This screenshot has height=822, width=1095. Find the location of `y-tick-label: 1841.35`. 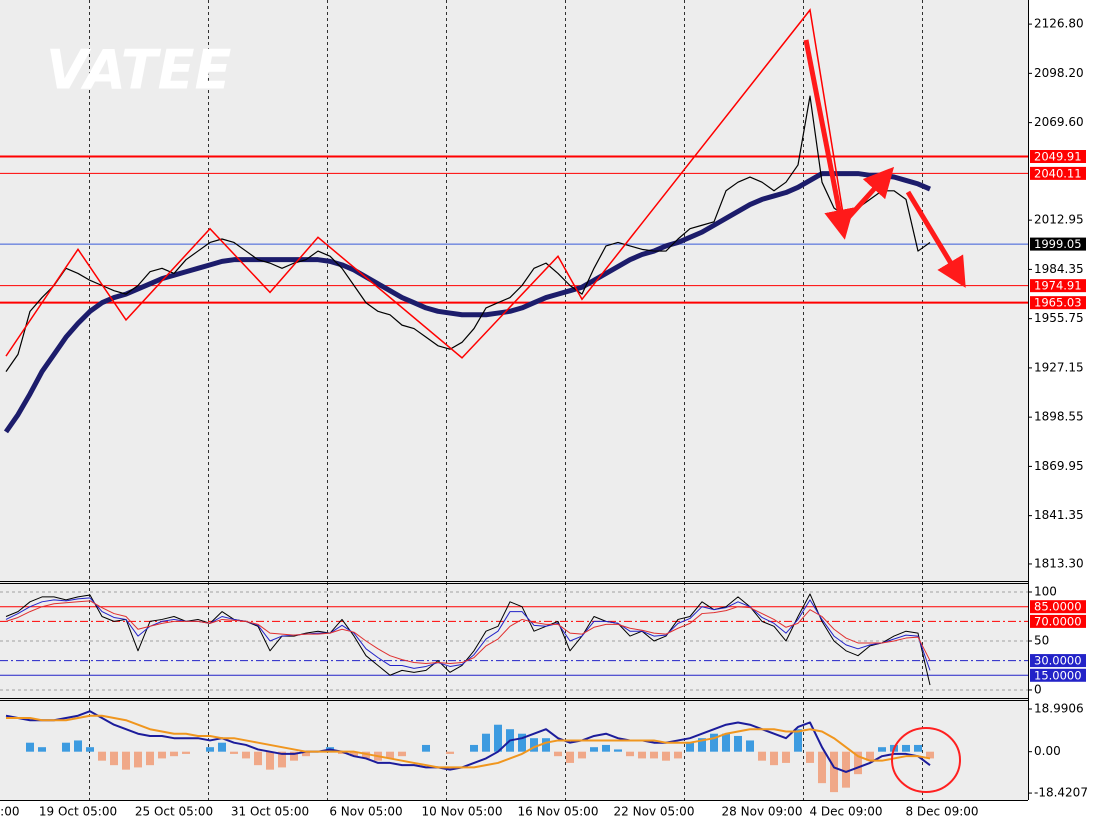

y-tick-label: 1841.35 is located at coordinates (1059, 515).